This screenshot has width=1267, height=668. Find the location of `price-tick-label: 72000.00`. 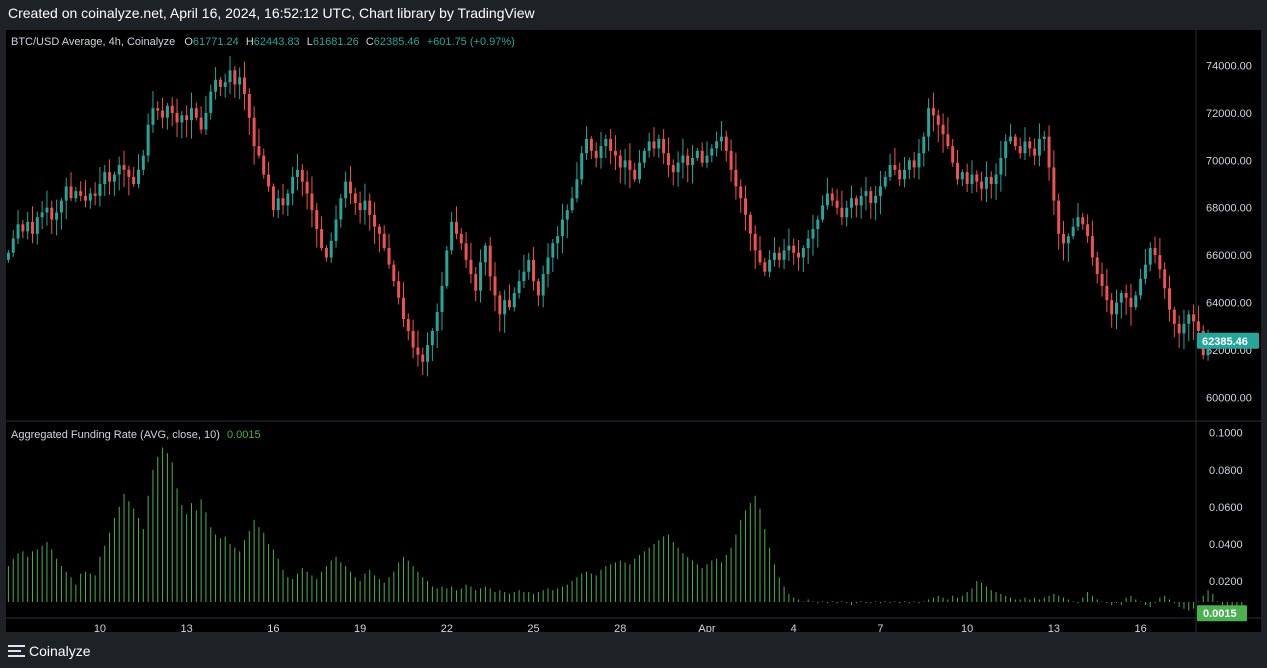

price-tick-label: 72000.00 is located at coordinates (1229, 114).